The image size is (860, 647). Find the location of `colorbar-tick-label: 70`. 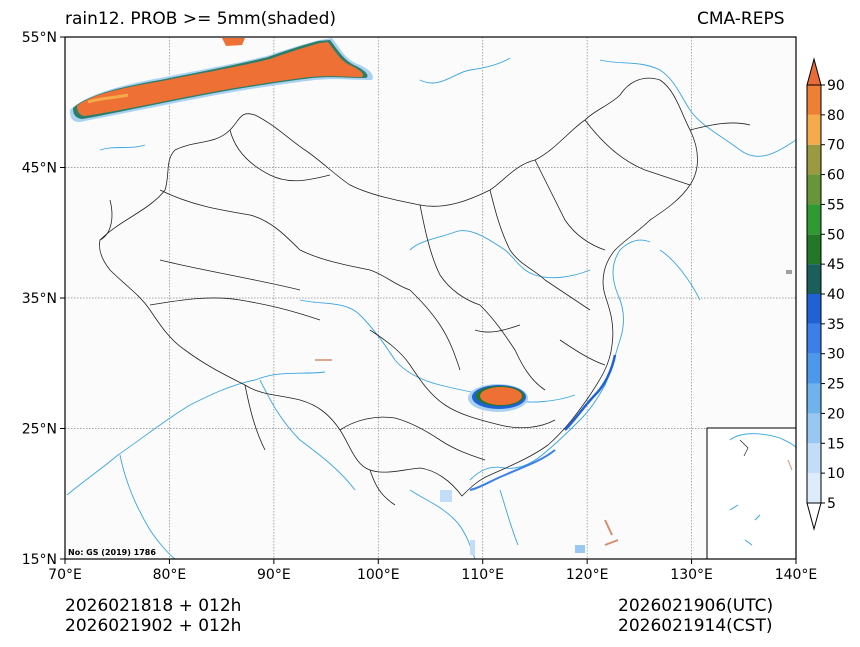

colorbar-tick-label: 70 is located at coordinates (836, 146).